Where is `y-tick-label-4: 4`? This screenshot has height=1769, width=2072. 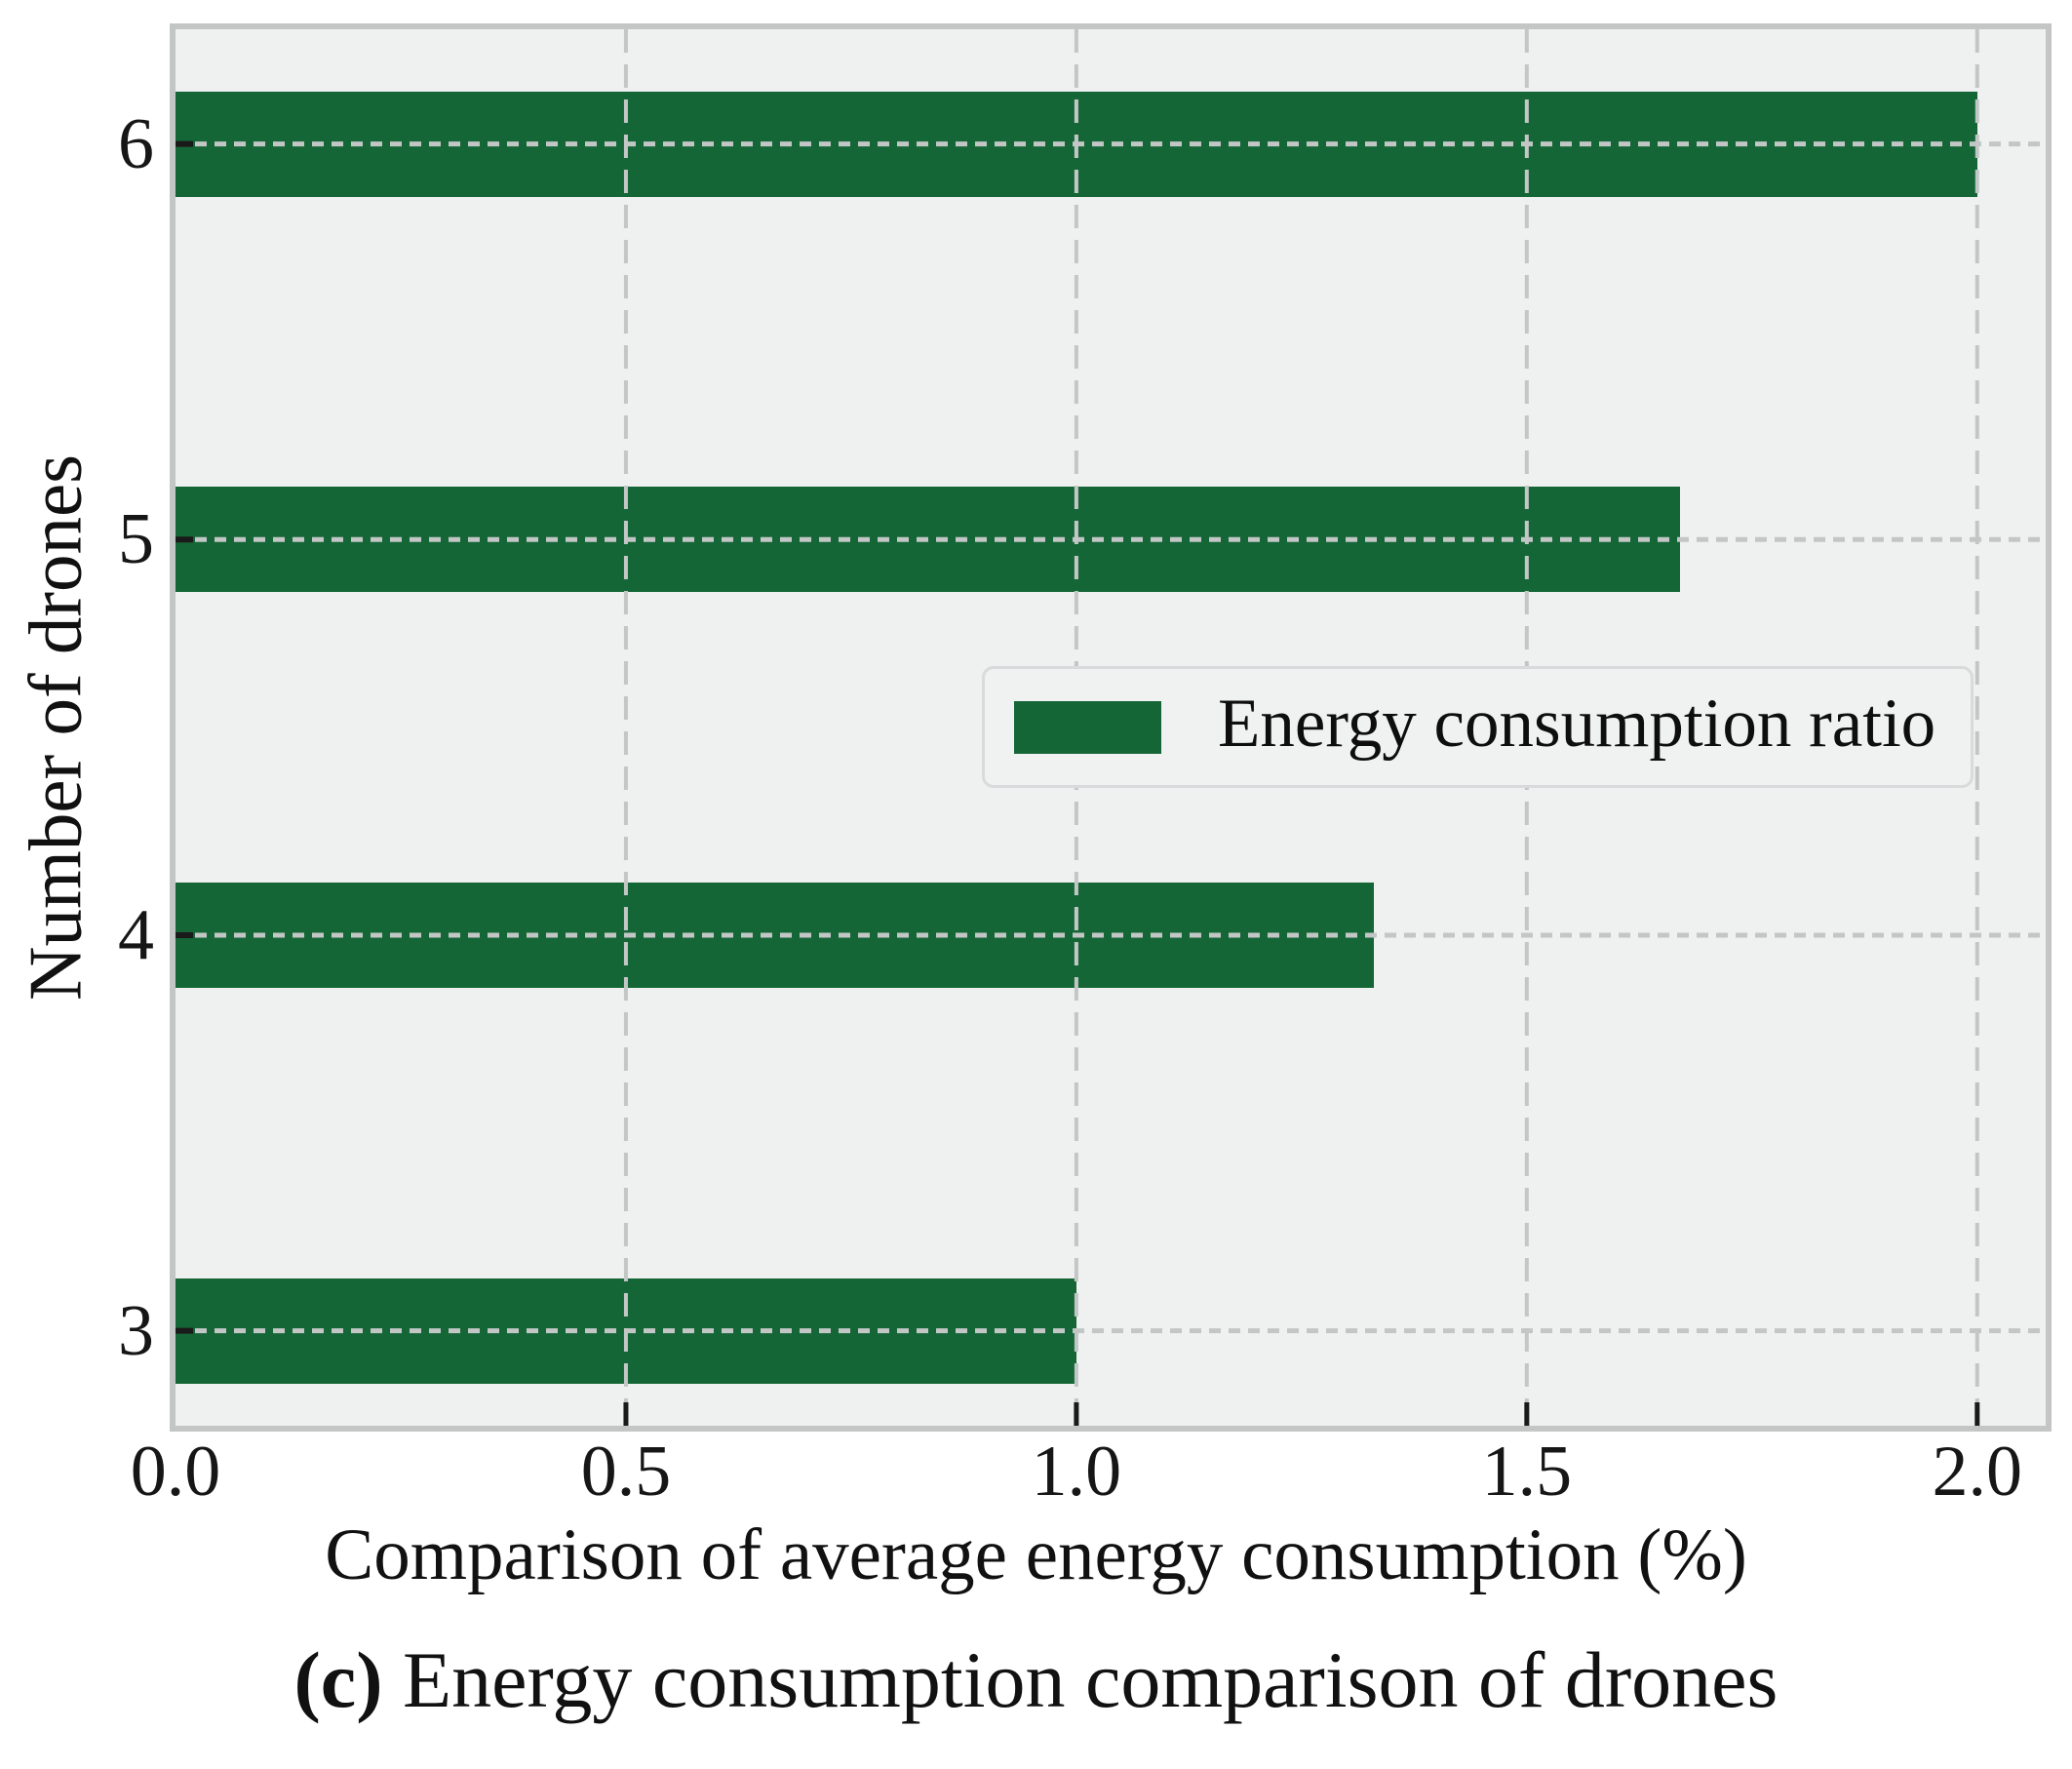
y-tick-label-4: 4 is located at coordinates (136, 934).